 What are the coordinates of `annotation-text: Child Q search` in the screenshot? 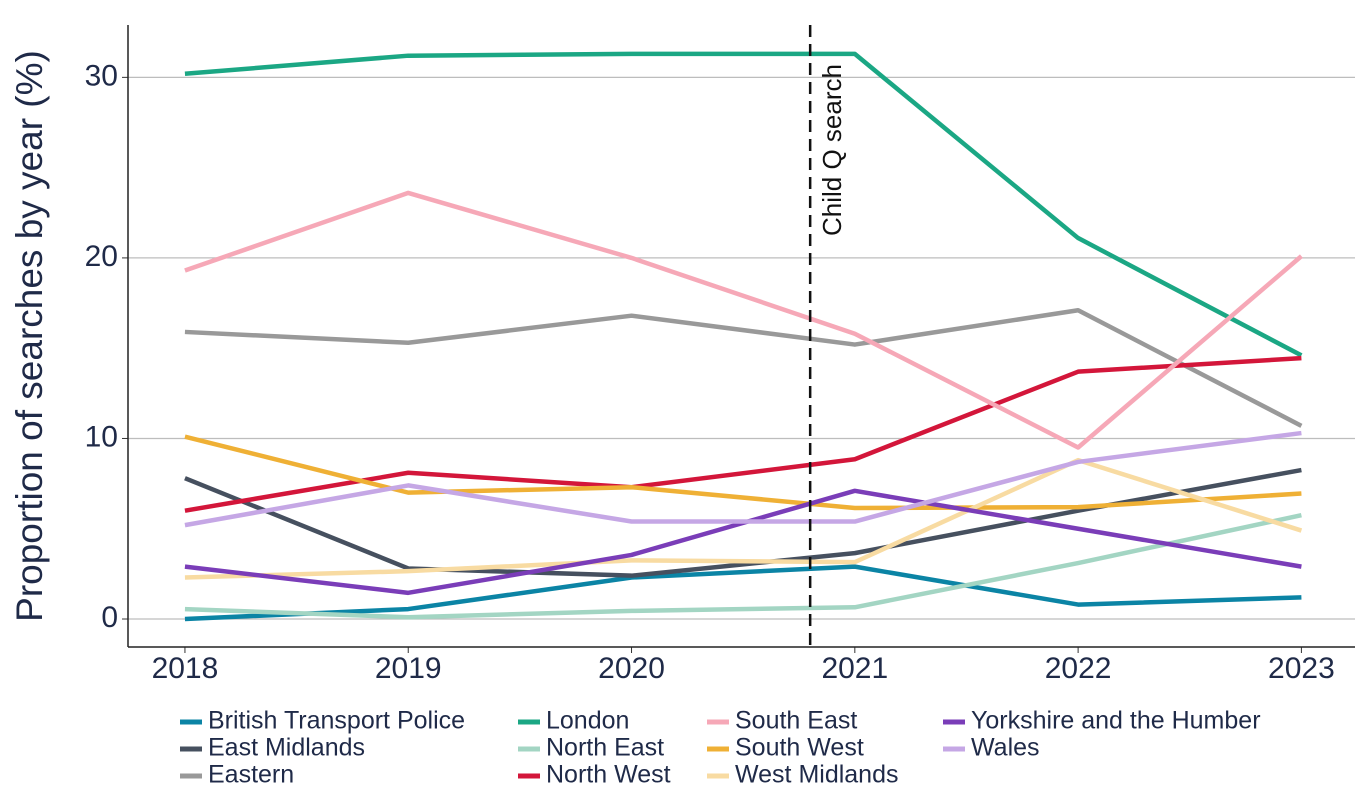 It's located at (832, 150).